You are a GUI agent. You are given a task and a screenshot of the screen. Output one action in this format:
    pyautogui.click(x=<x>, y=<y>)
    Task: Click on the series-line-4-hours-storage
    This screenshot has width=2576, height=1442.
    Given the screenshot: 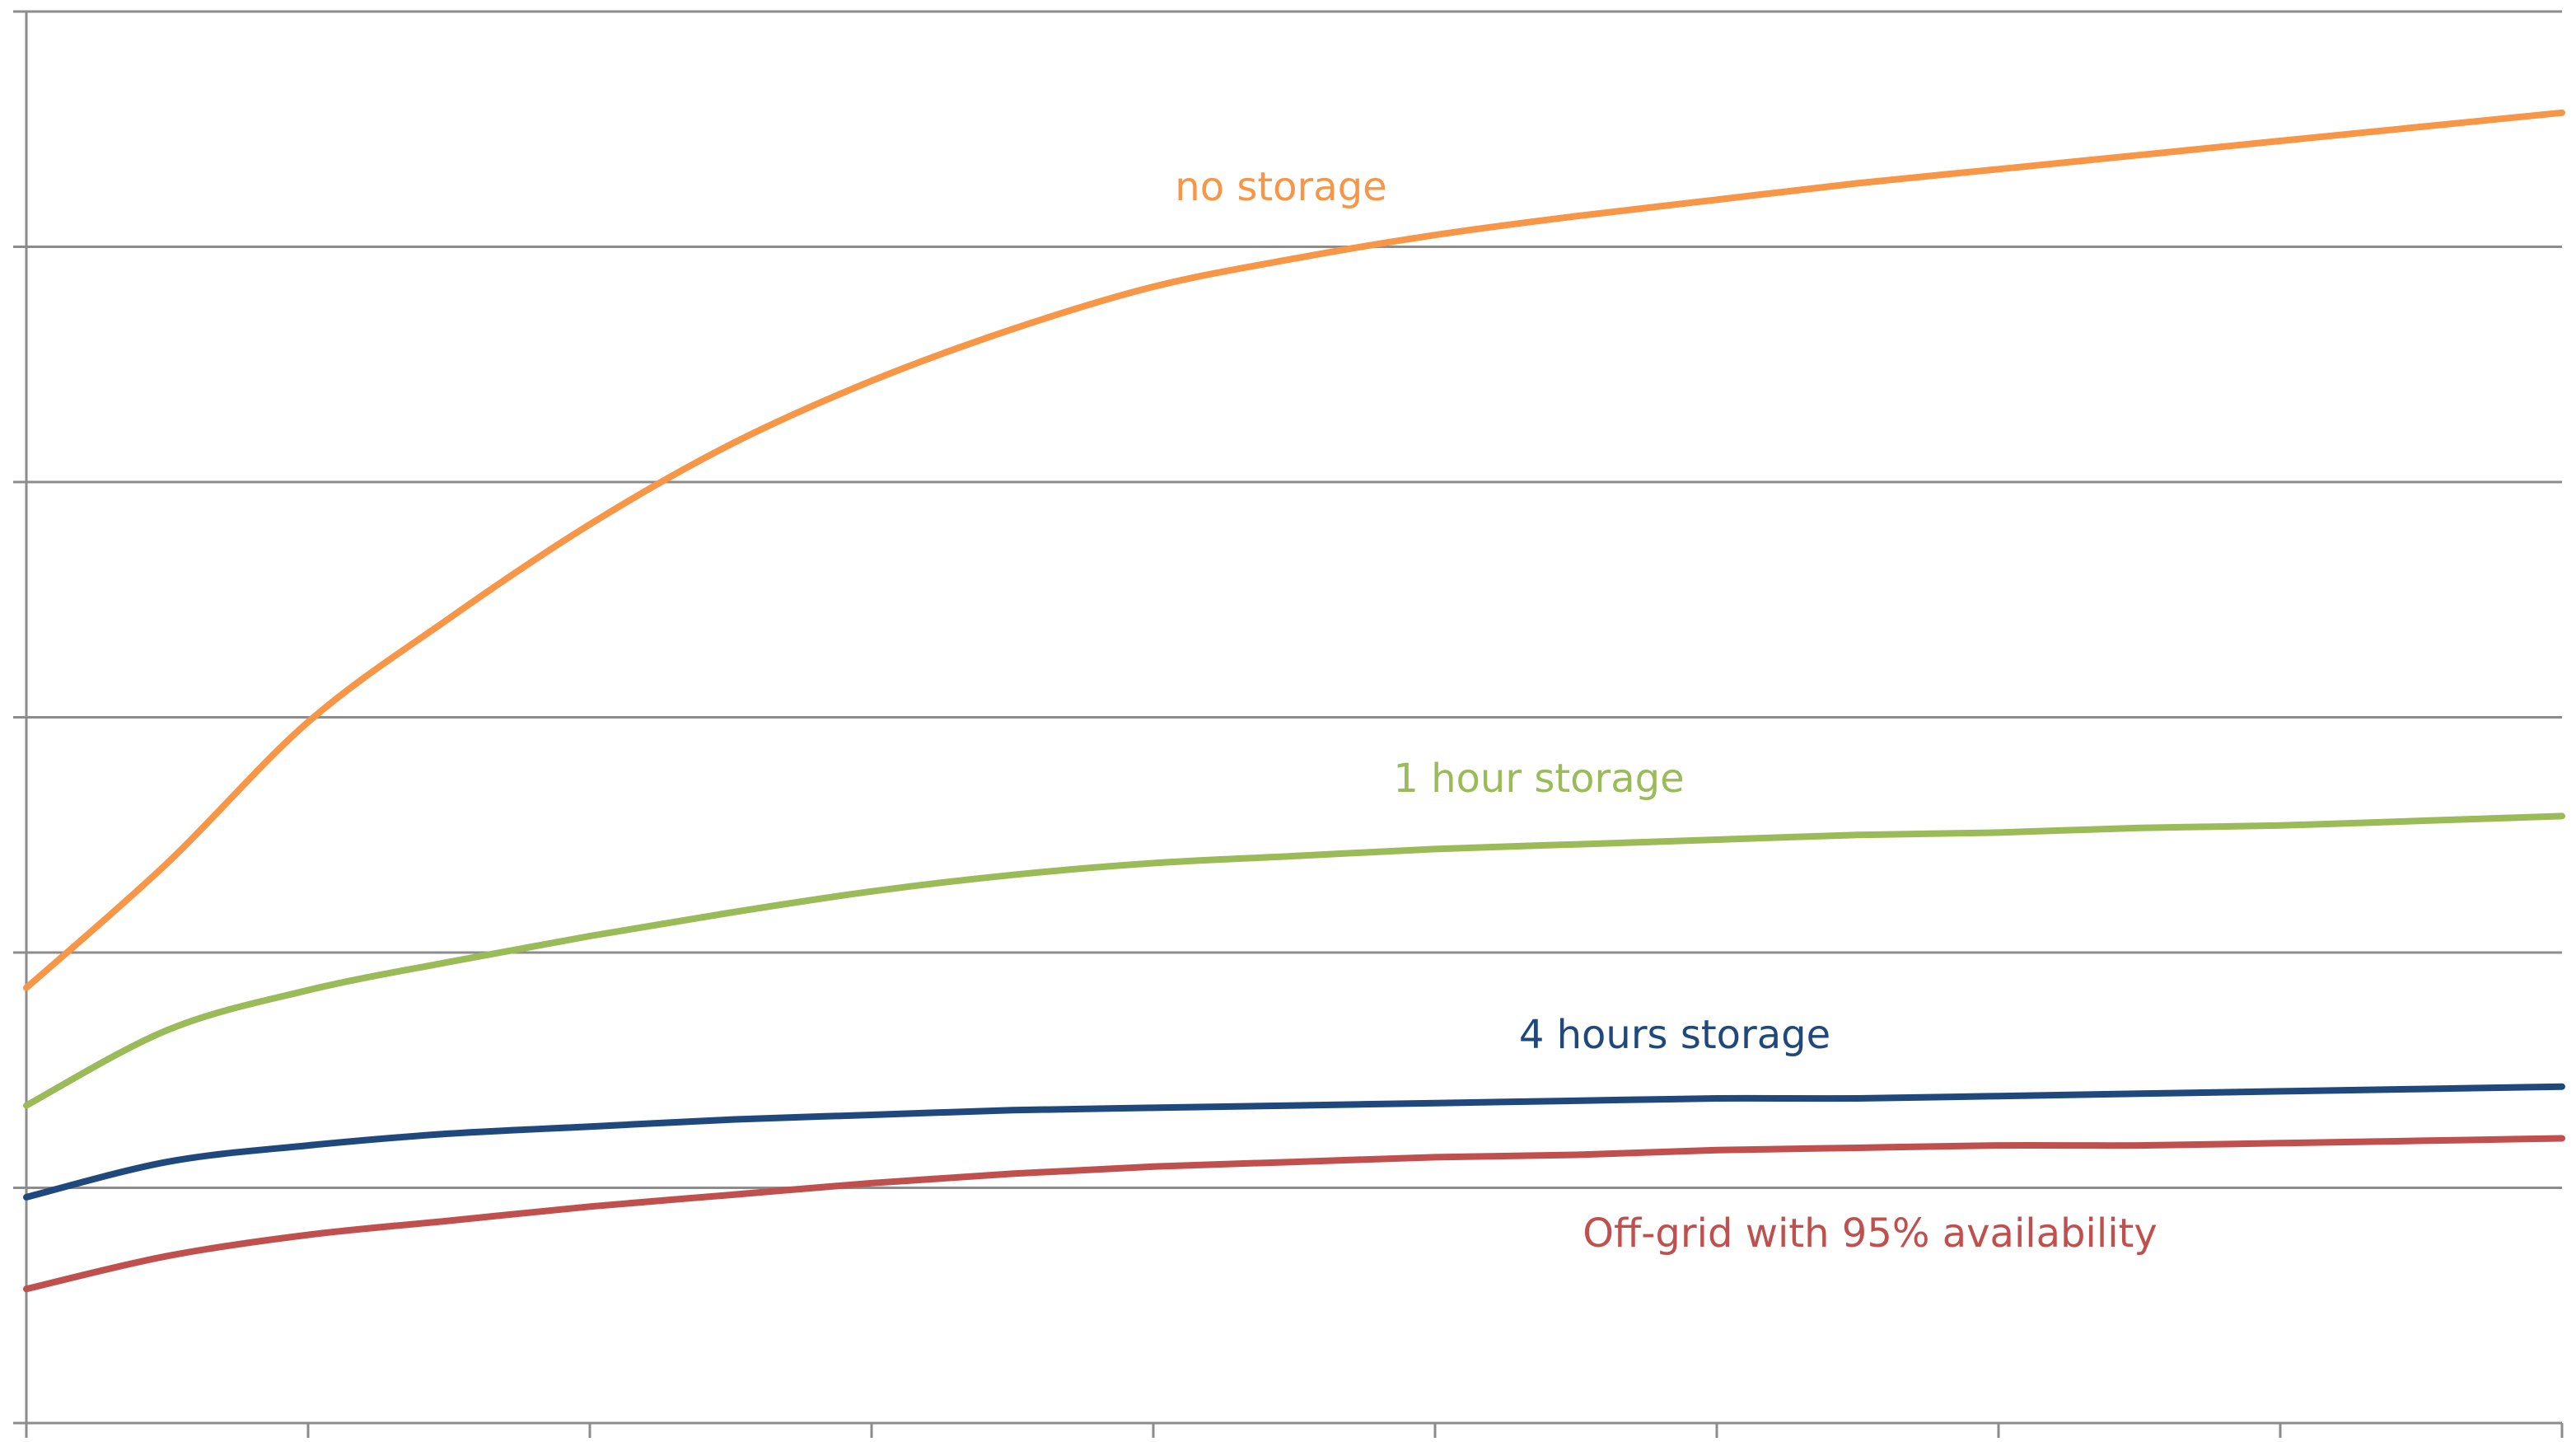 What is the action you would take?
    pyautogui.click(x=1294, y=1142)
    